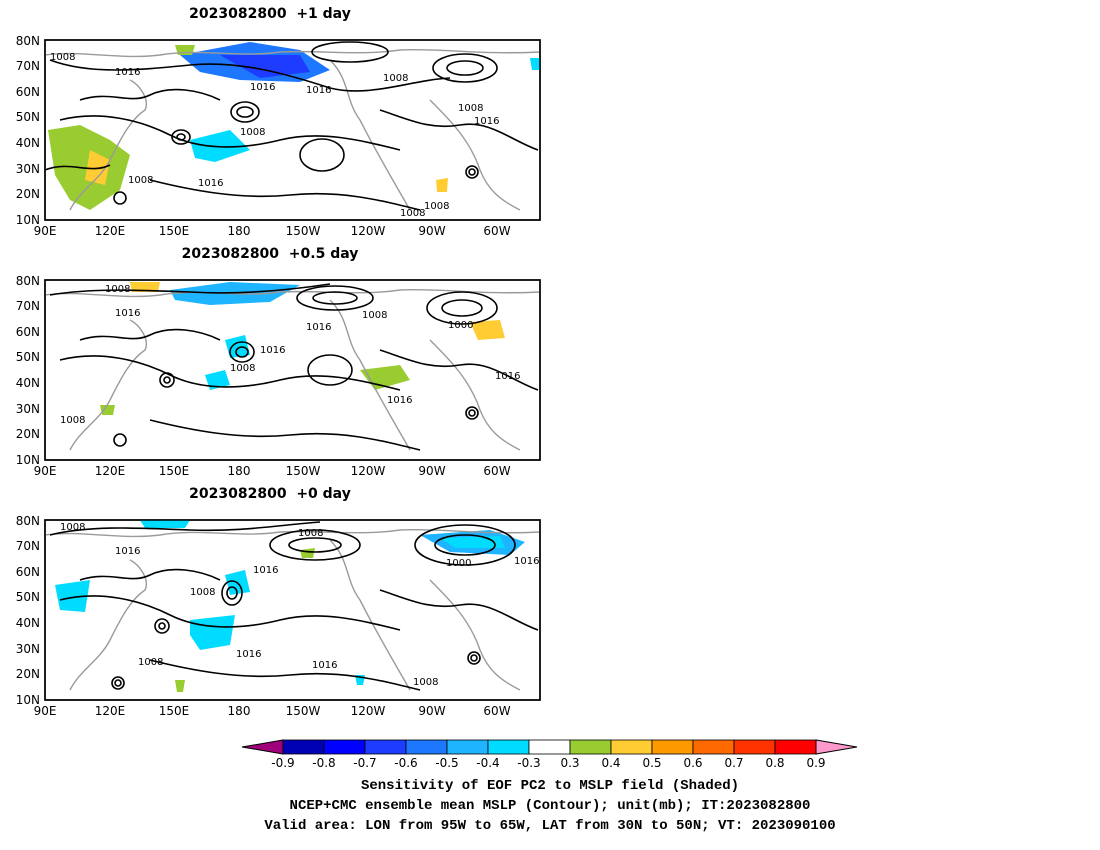  Describe the element at coordinates (405, 763) in the screenshot. I see `colorbar-tick-label: -0.6` at that location.